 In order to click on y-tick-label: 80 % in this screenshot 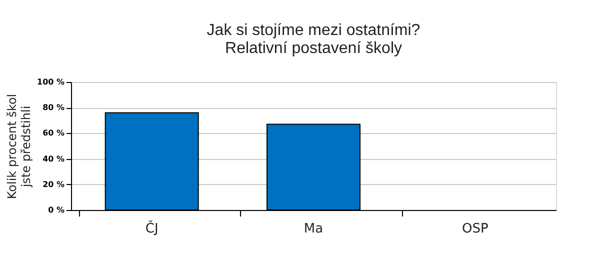, I will do `click(53, 107)`.